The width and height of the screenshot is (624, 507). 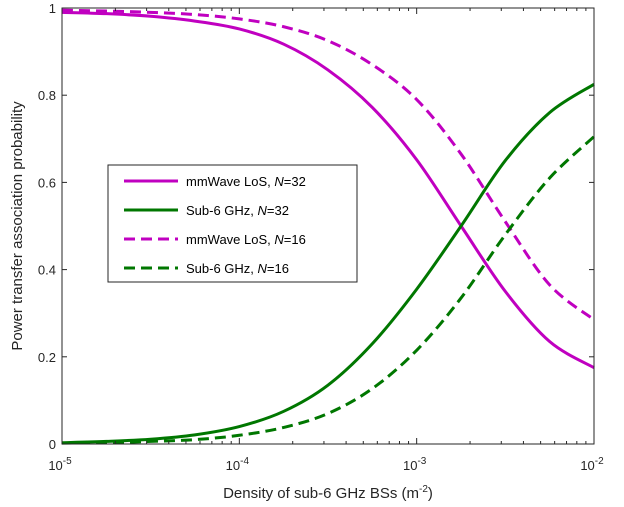 What do you see at coordinates (237, 210) in the screenshot?
I see `legend-label-2: Sub-6 GHz, N=32` at bounding box center [237, 210].